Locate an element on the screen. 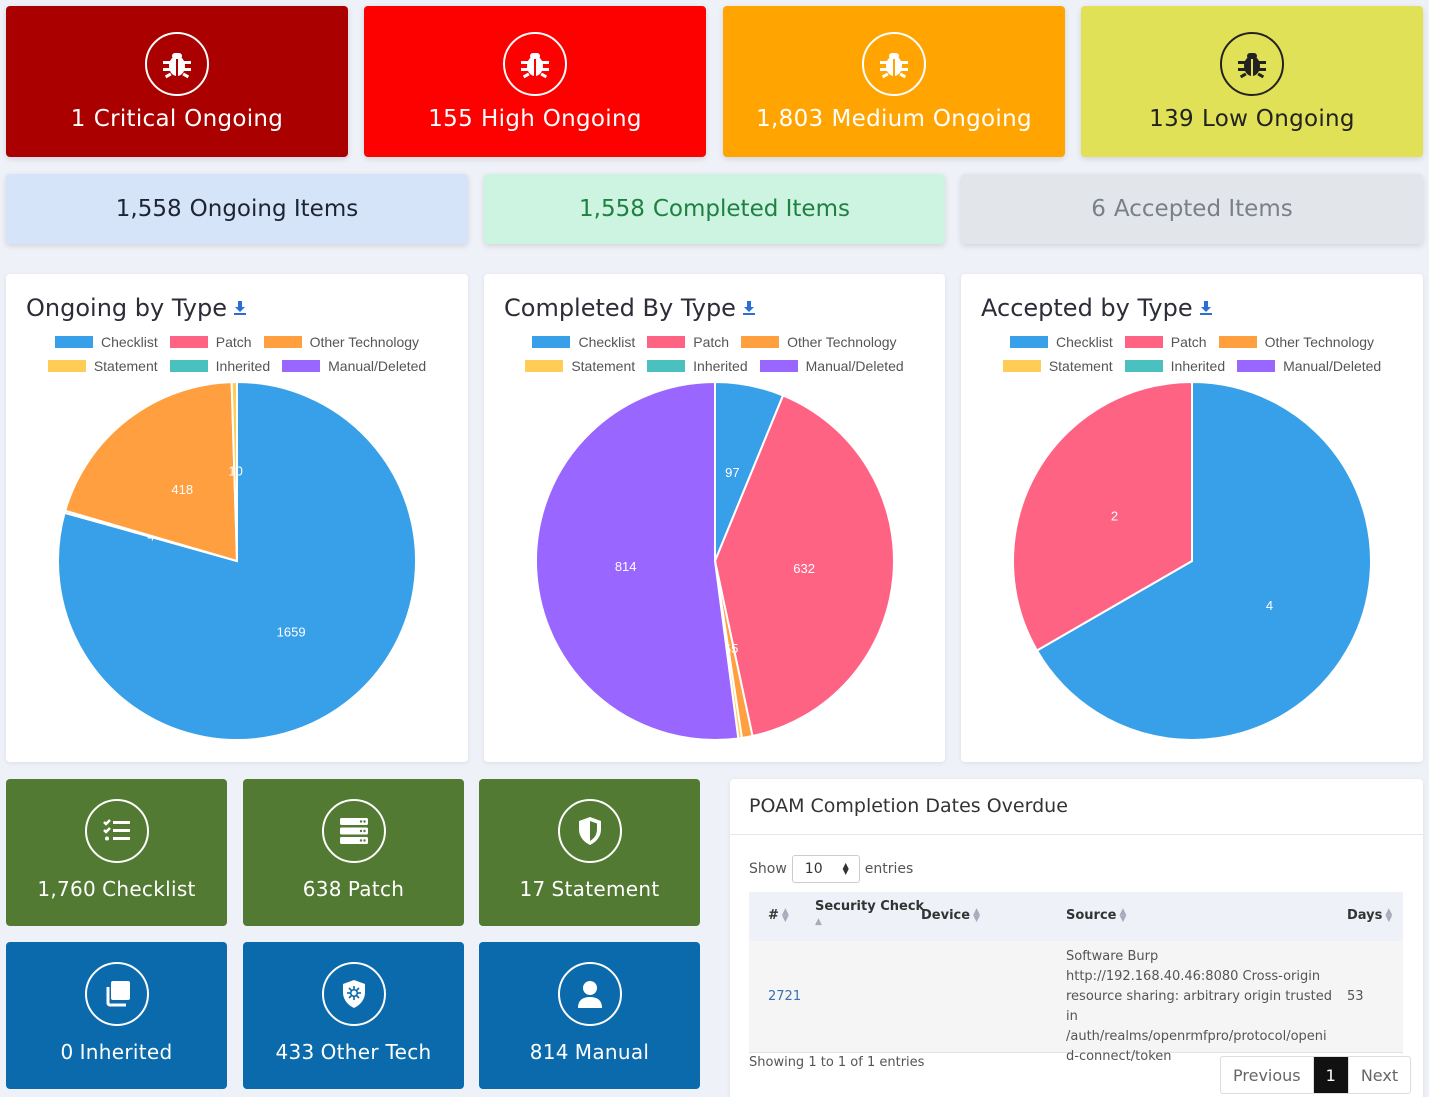  critical-ongoing-card: 1 Critical Ongoing is located at coordinates (177, 81).